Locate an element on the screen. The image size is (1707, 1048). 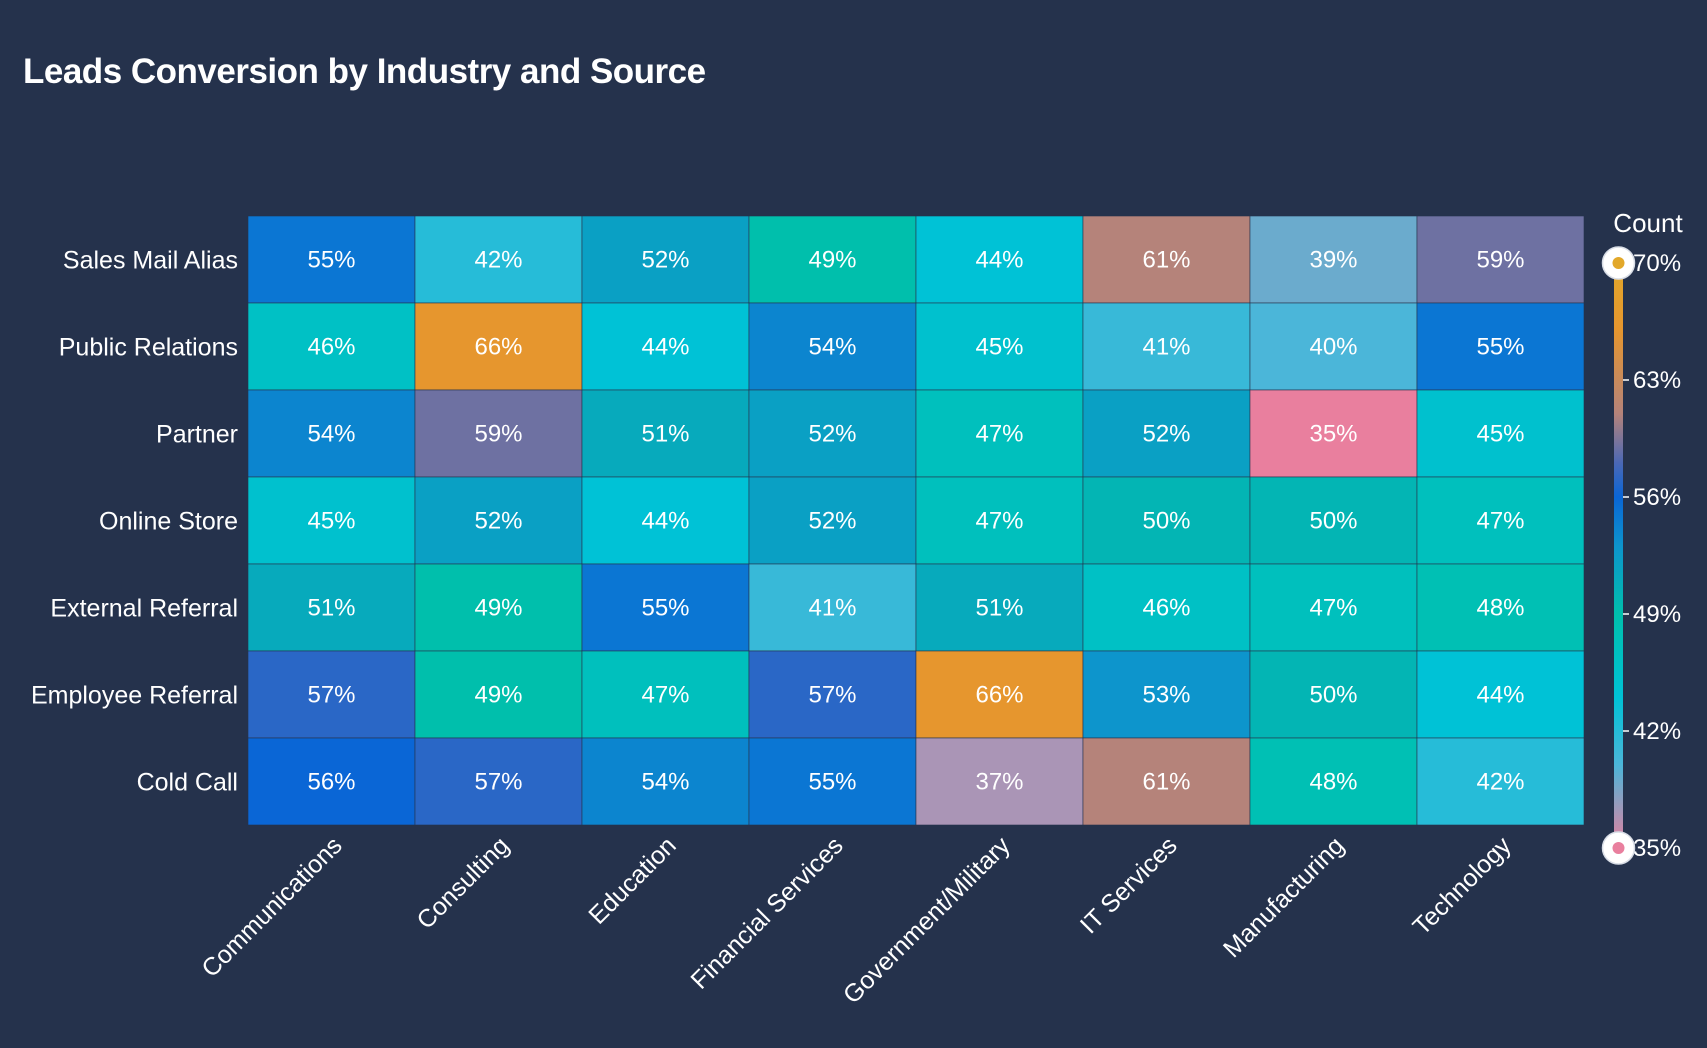
legend-max-handle-dot is located at coordinates (1618, 263).